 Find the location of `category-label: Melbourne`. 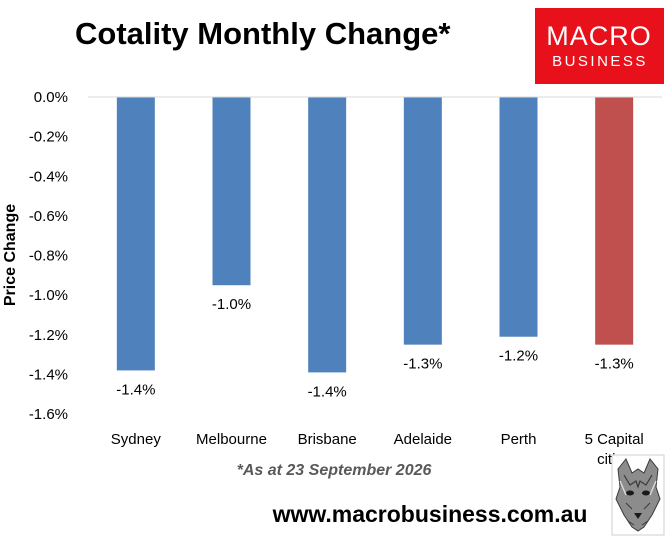

category-label: Melbourne is located at coordinates (231, 439).